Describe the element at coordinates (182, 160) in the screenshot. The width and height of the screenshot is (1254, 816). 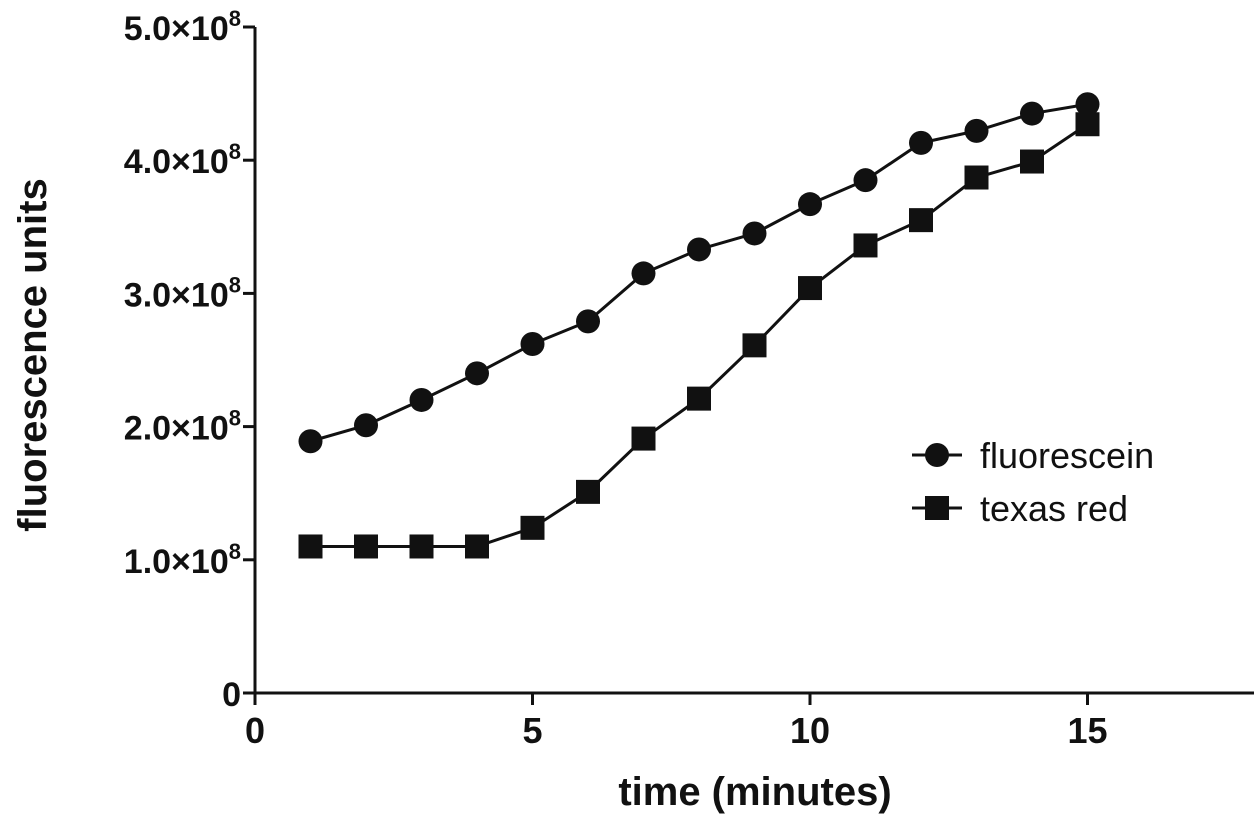
I see `y-tick-label: 4.0×10⁸` at that location.